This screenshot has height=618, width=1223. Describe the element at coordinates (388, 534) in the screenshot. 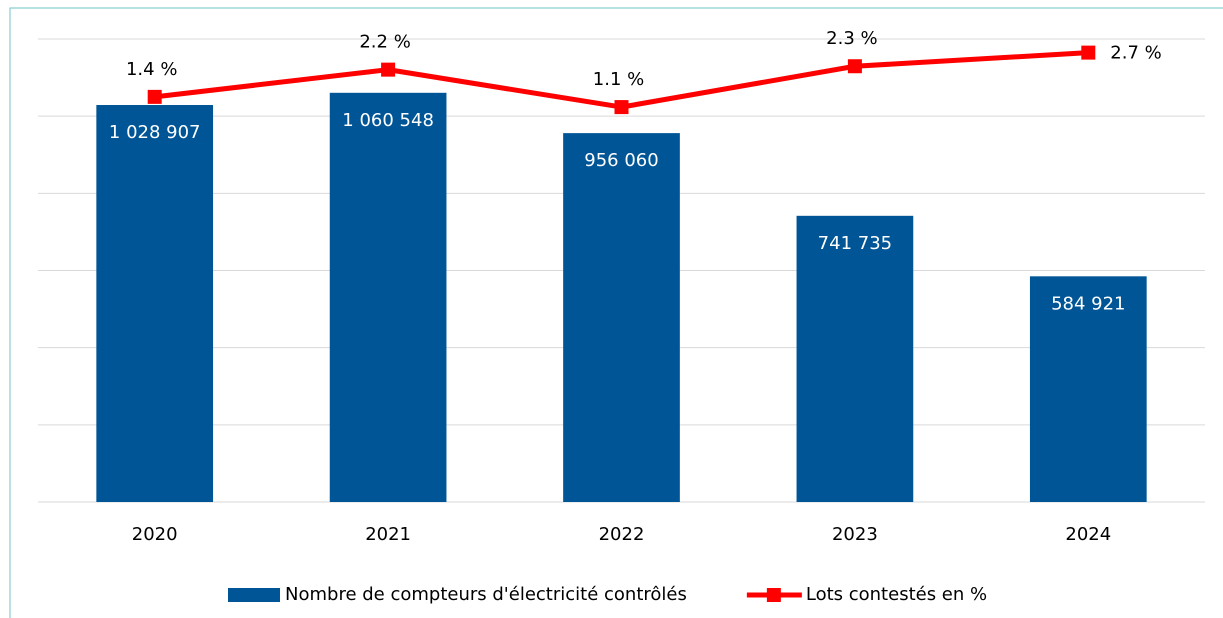

I see `x-tick-label: 2021` at that location.